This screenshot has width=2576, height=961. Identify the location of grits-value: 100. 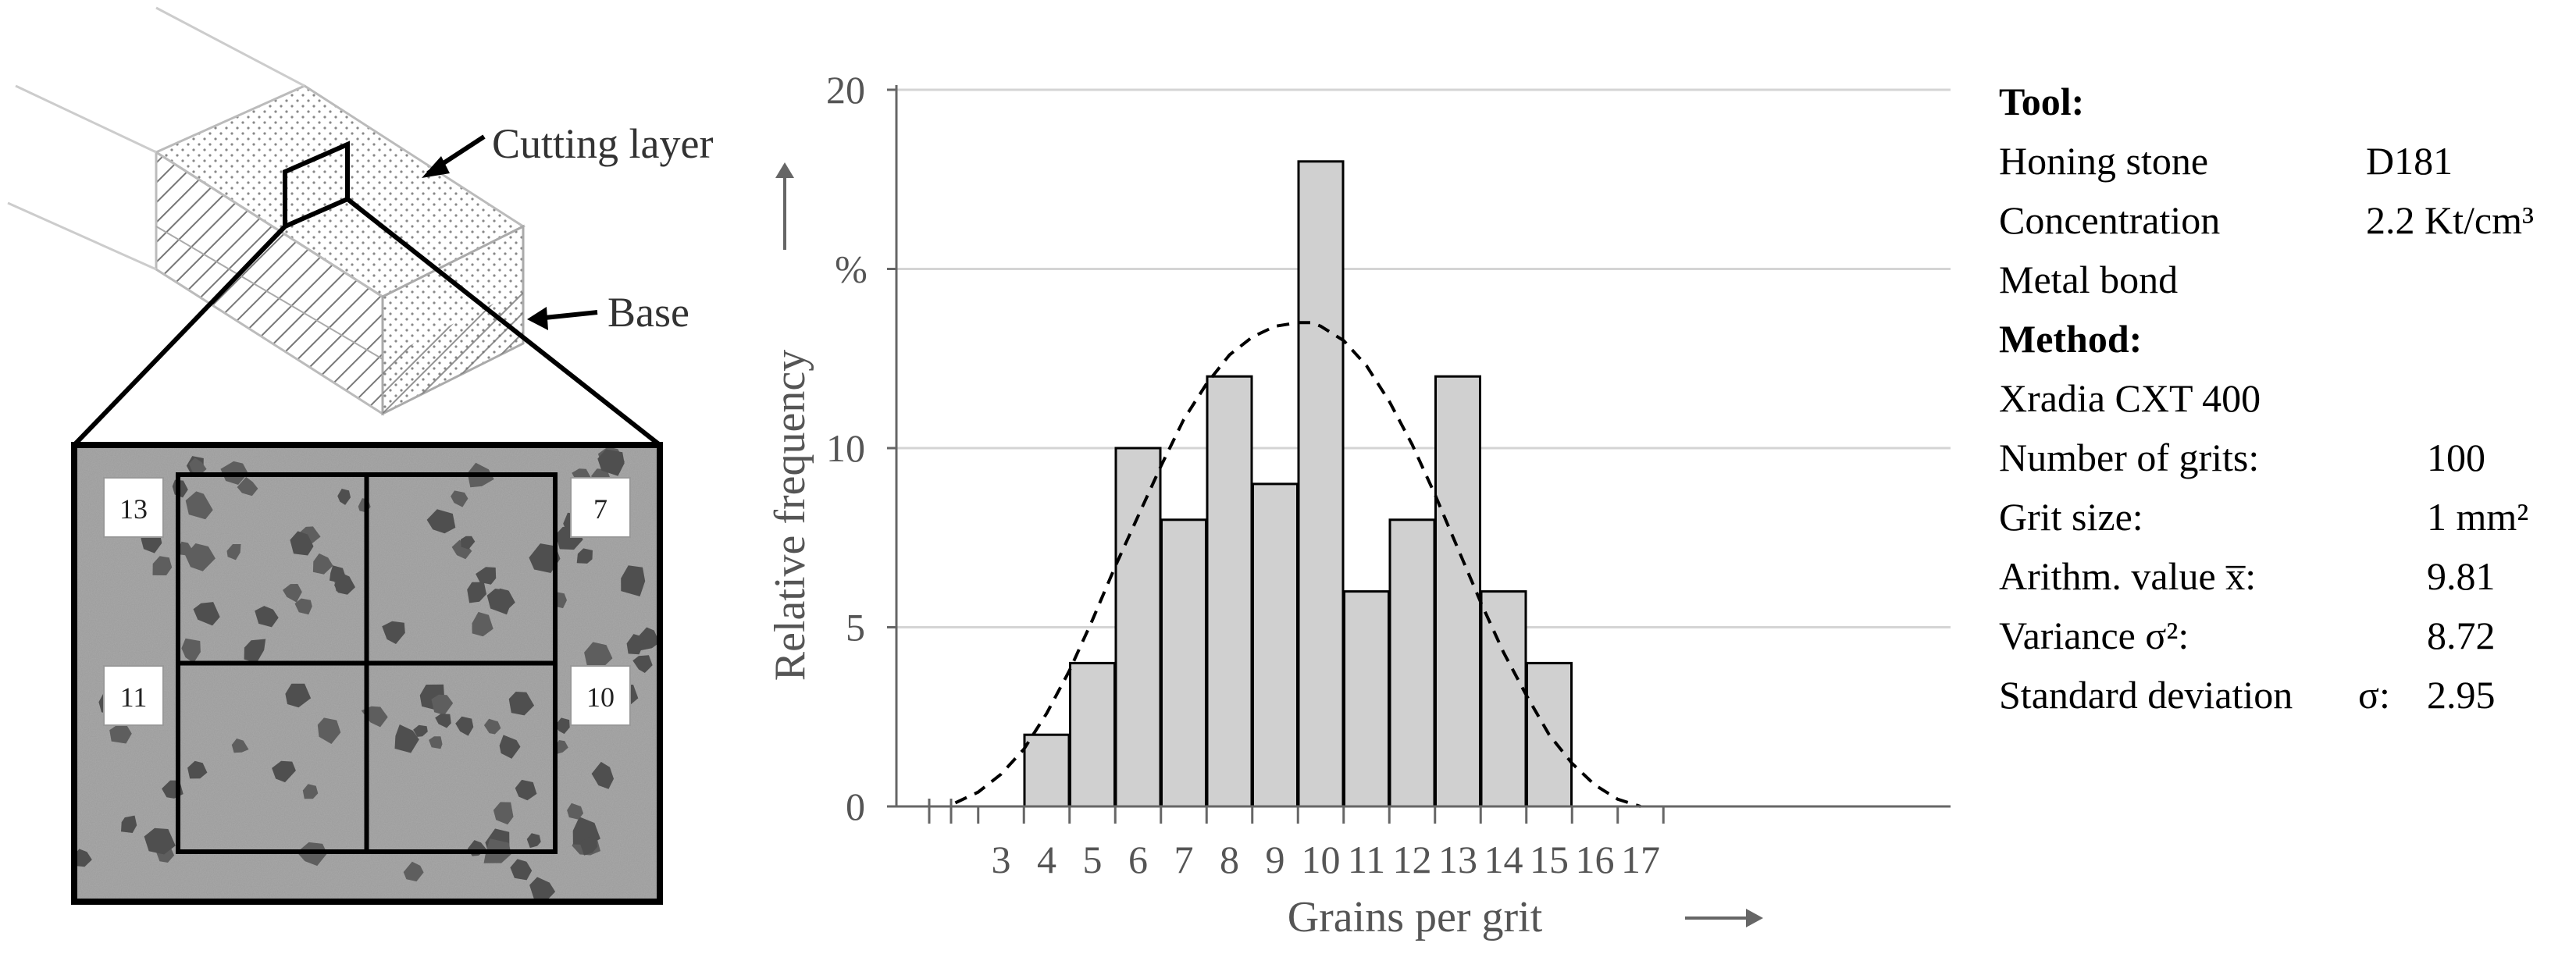
(2456, 457).